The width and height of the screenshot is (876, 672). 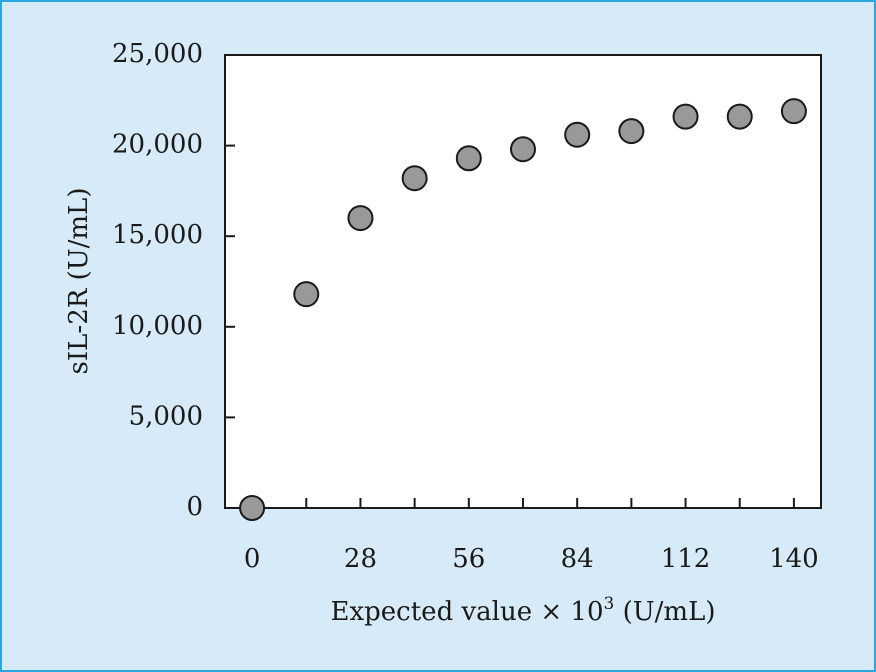 What do you see at coordinates (360, 559) in the screenshot?
I see `x-tick-label: 28` at bounding box center [360, 559].